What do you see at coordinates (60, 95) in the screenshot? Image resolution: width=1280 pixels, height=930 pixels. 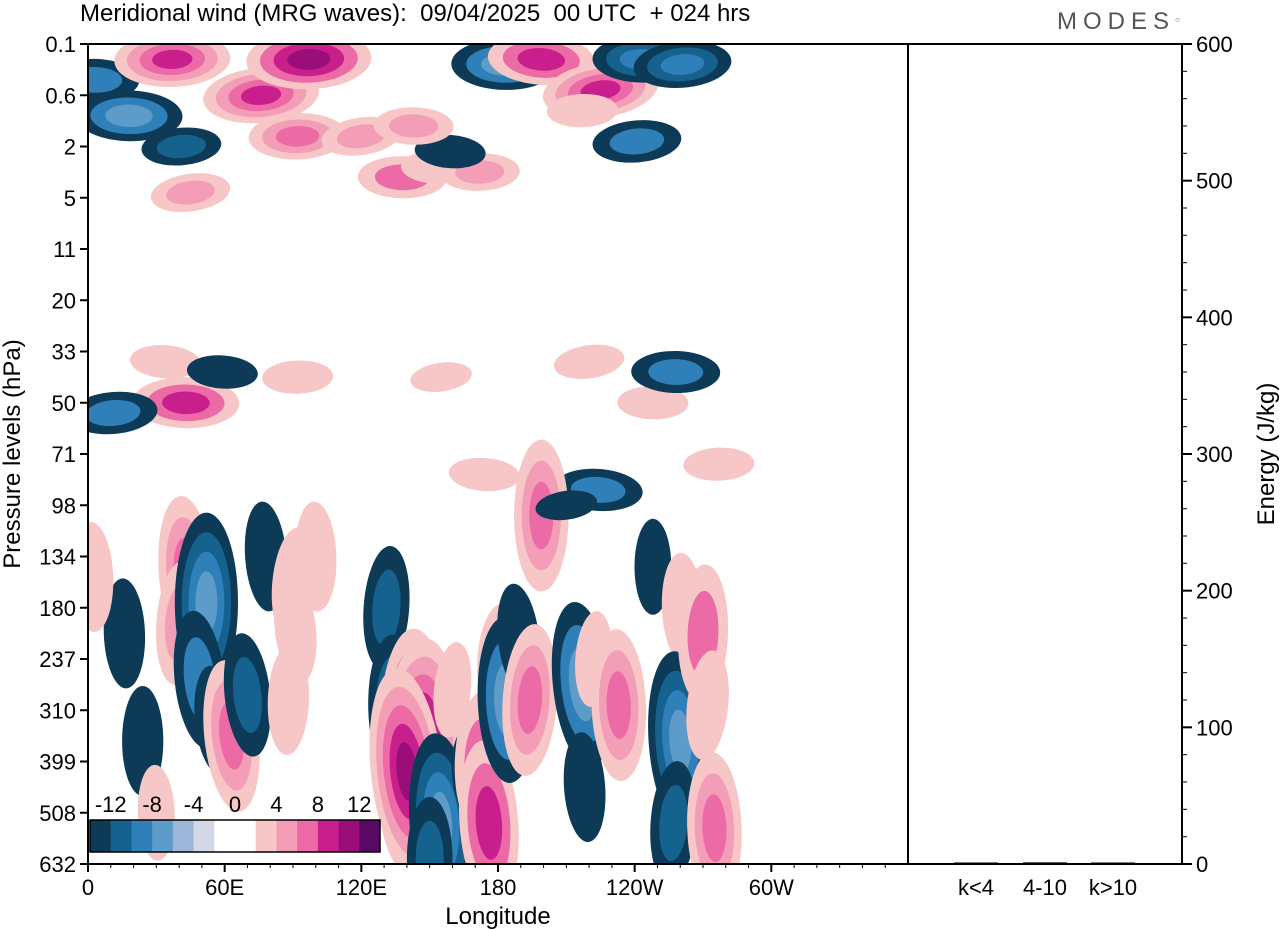 I see `y-tick-label: 0.6` at bounding box center [60, 95].